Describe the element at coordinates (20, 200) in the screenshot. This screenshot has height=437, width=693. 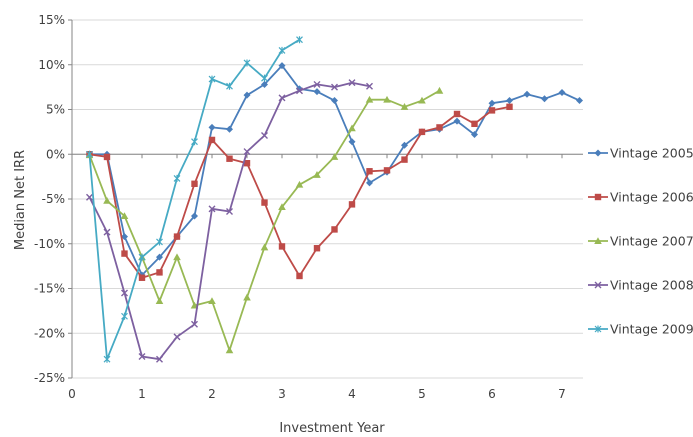
I see `y-axis-title: Median Net IRR` at that location.